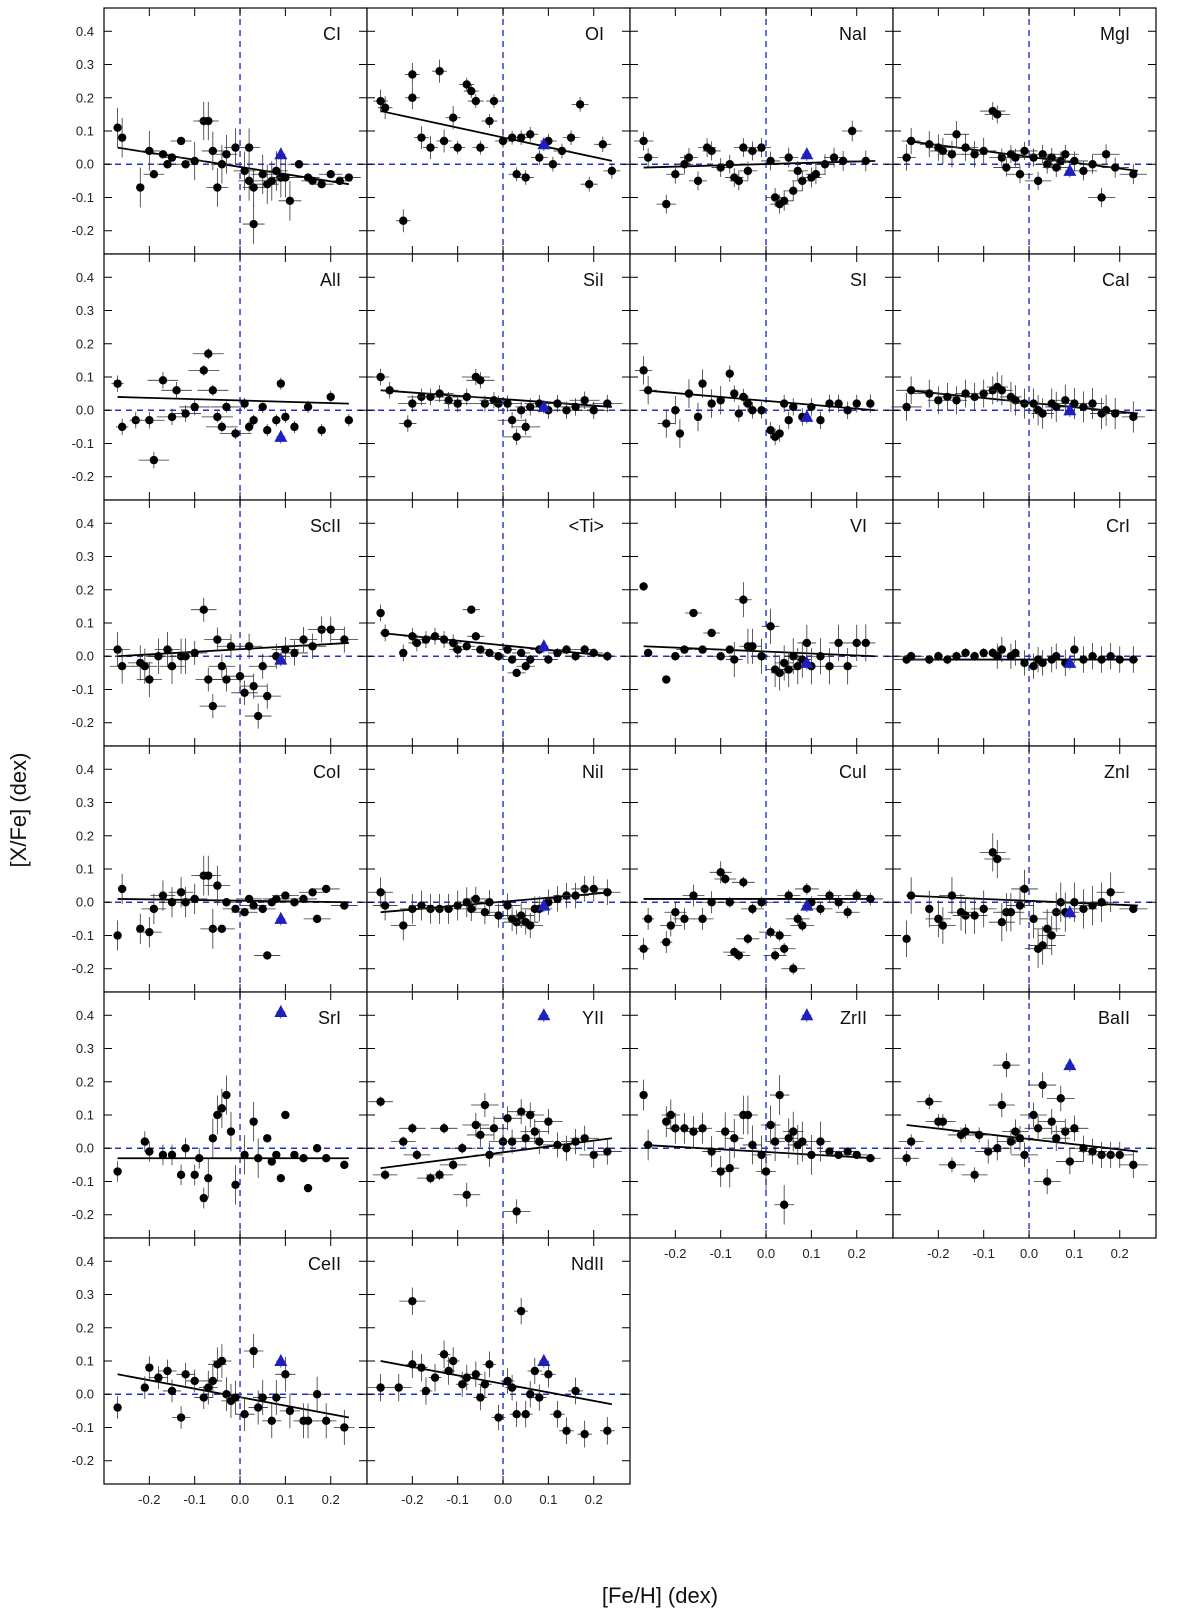  Describe the element at coordinates (720, 1253) in the screenshot. I see `x-tick-label: -0.1` at that location.